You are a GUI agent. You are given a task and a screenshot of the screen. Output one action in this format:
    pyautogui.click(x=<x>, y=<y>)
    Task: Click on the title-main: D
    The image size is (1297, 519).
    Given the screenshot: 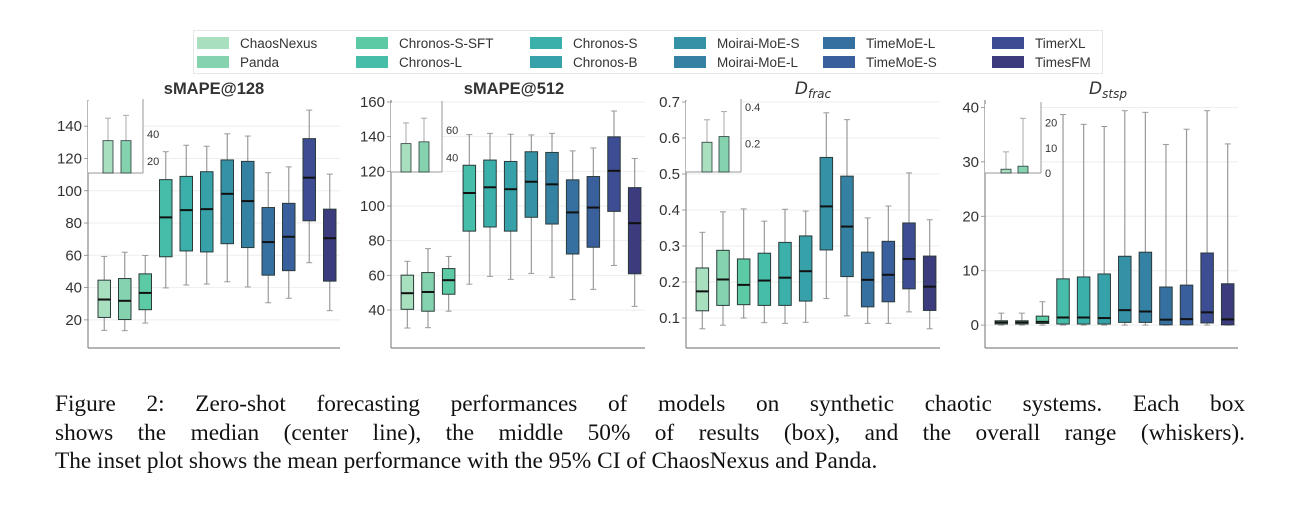 What is the action you would take?
    pyautogui.click(x=1095, y=89)
    